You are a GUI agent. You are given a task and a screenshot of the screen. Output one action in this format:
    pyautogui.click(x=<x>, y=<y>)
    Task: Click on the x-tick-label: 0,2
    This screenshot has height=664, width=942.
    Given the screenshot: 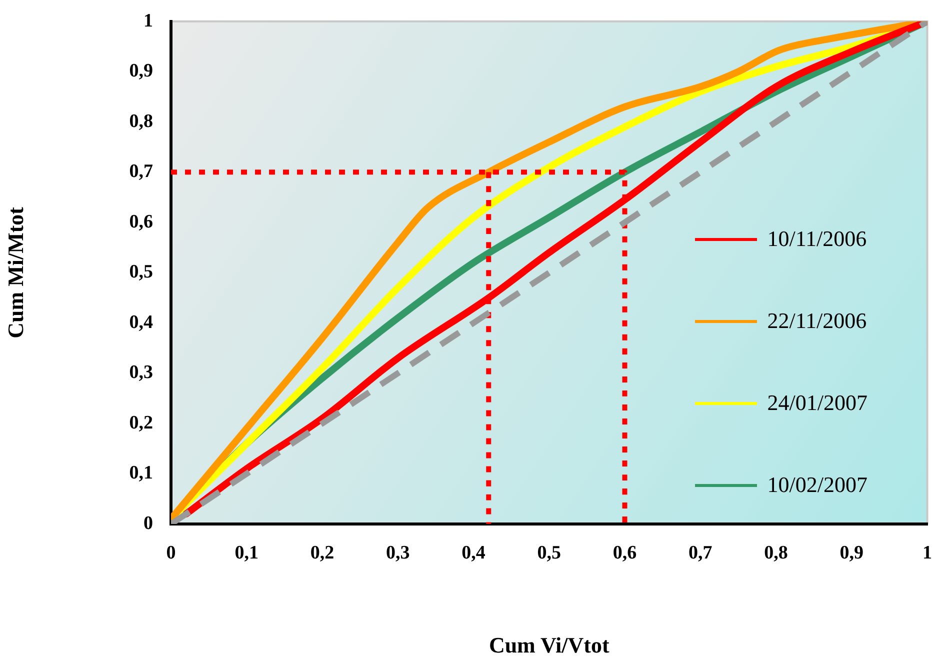 What is the action you would take?
    pyautogui.click(x=322, y=553)
    